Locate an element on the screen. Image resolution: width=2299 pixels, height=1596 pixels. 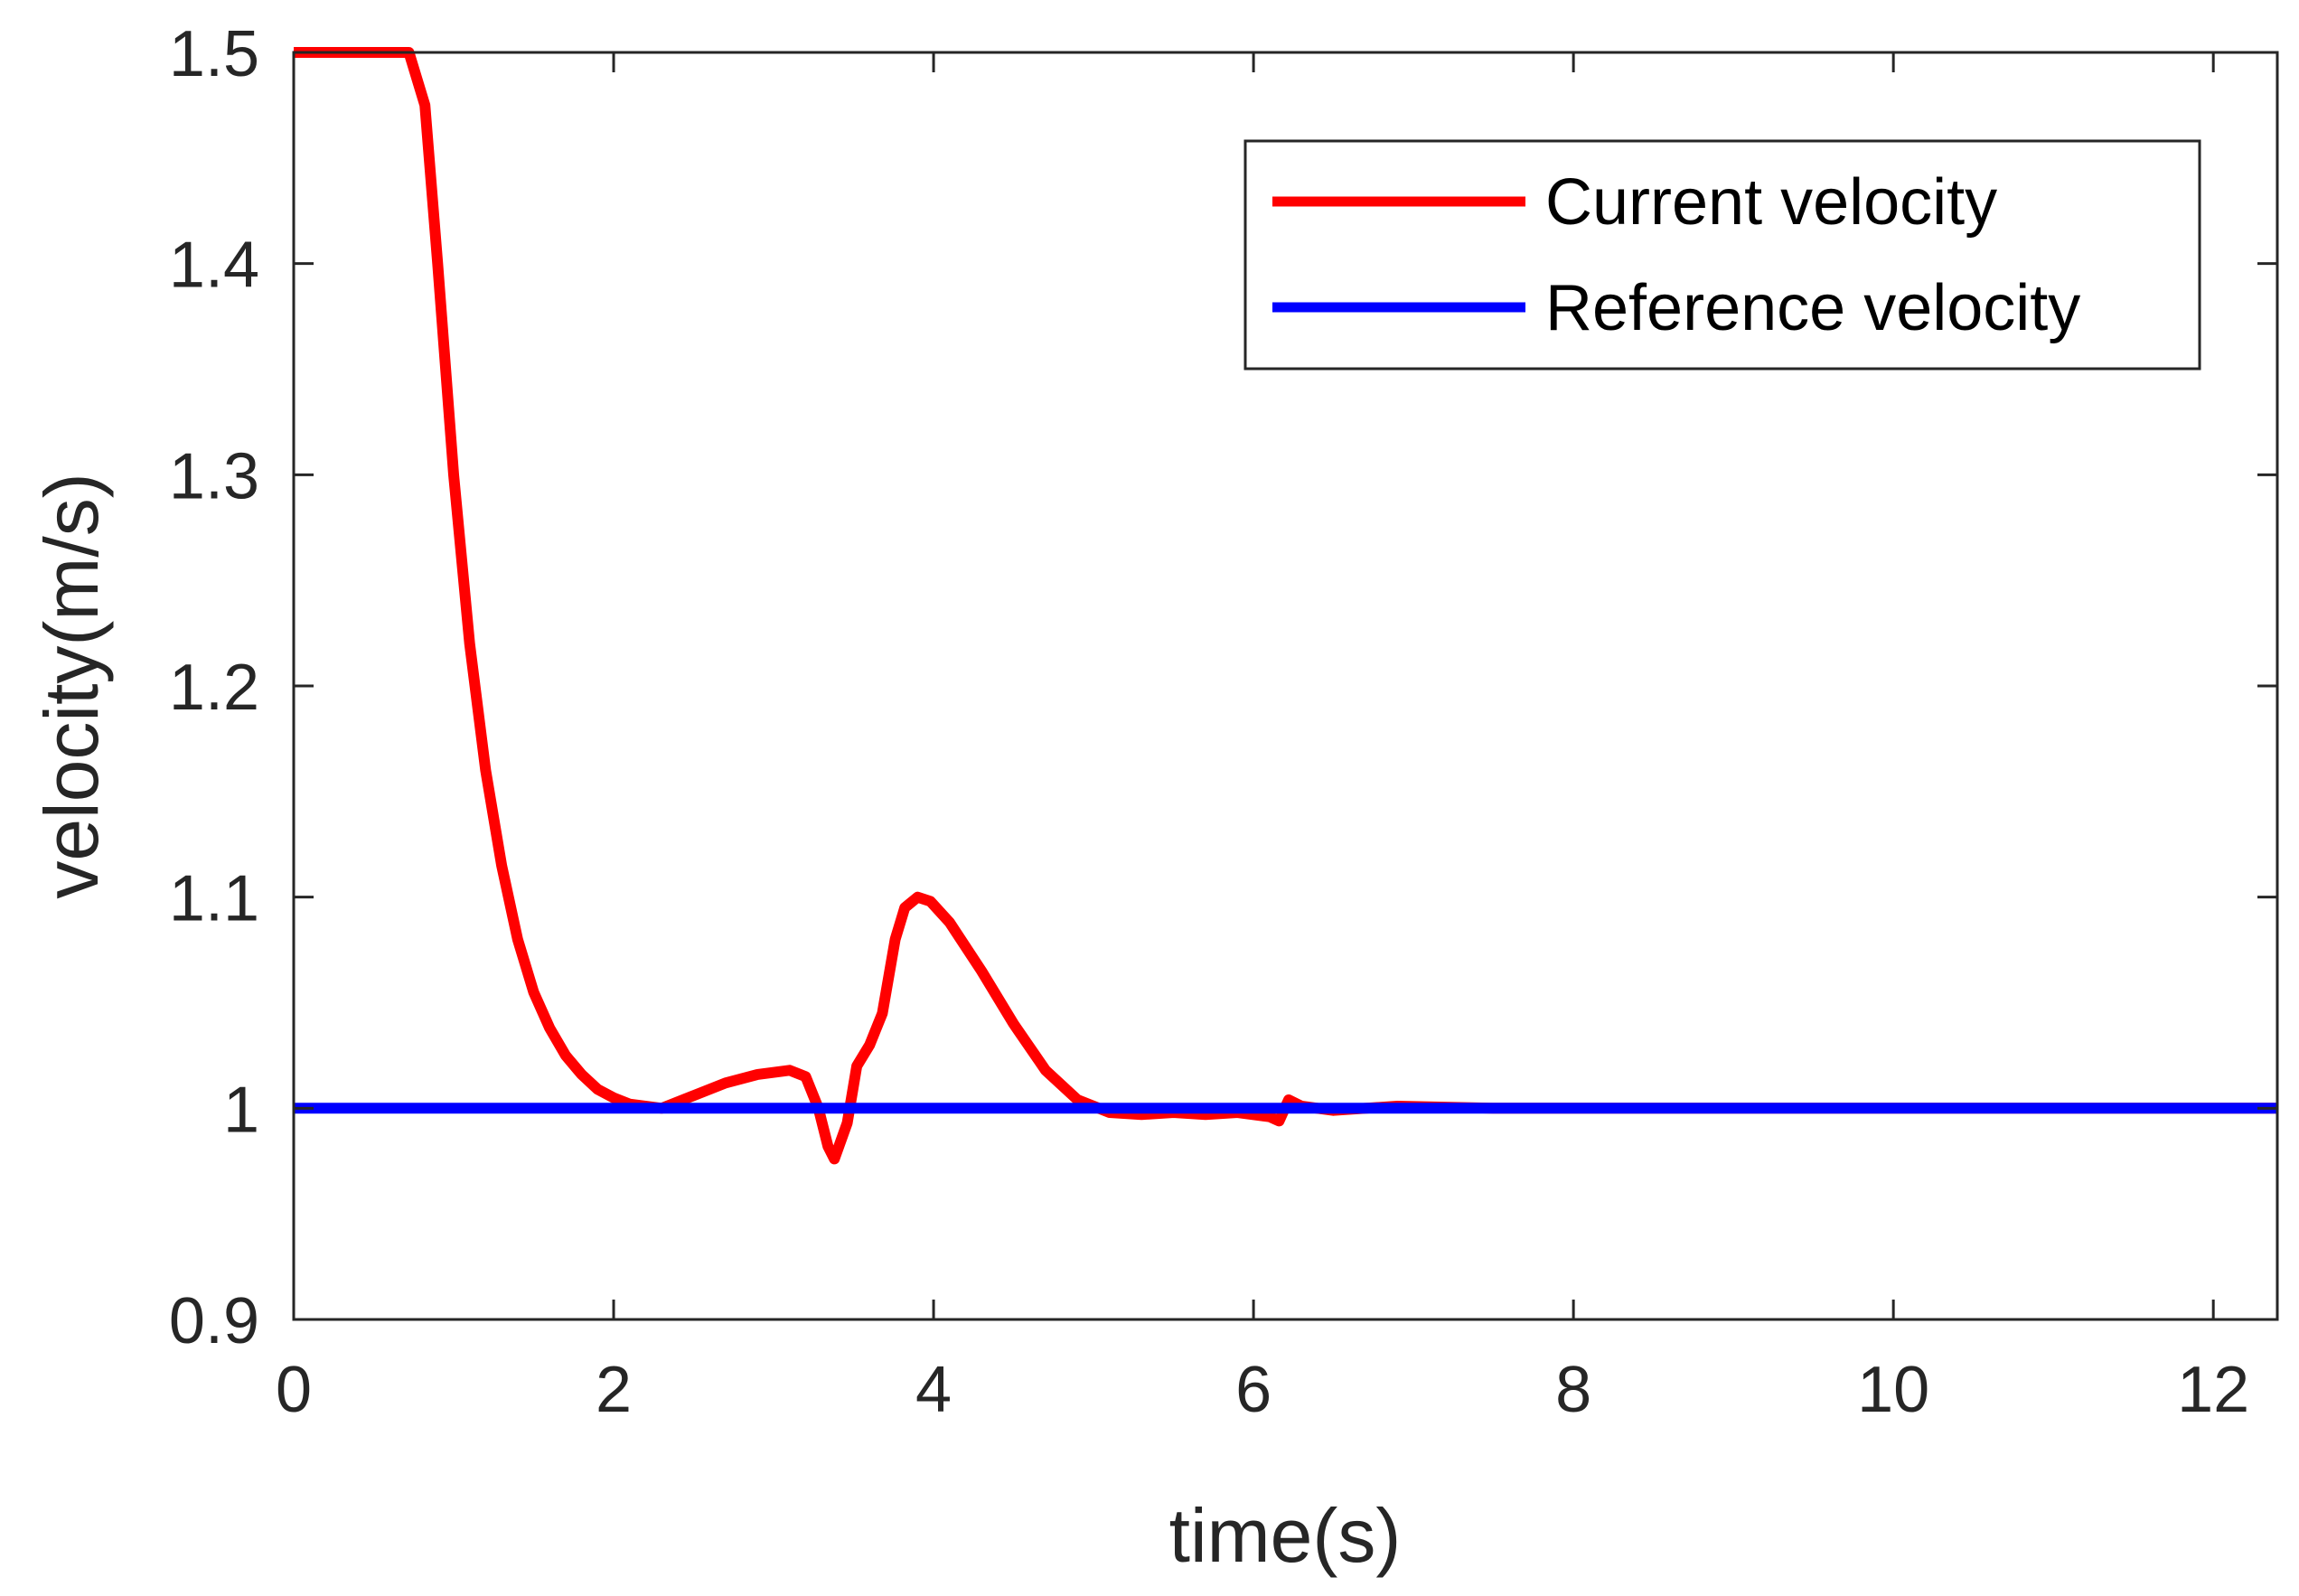
legend: Current velocity Reference velocity is located at coordinates (1722, 255).